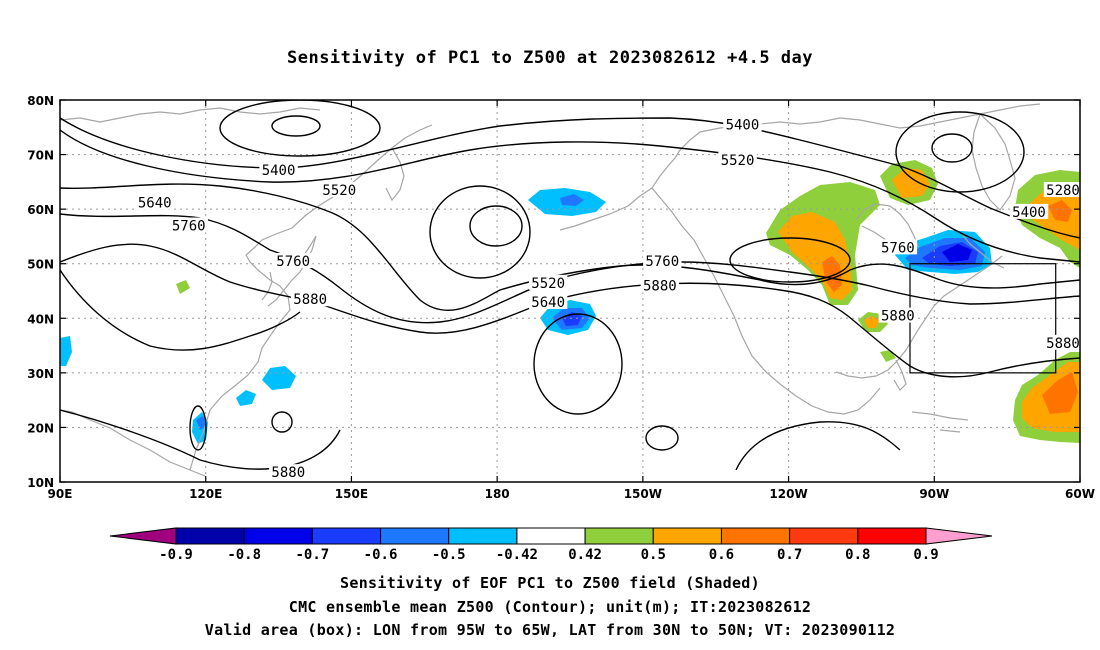 The width and height of the screenshot is (1100, 650). What do you see at coordinates (279, 378) in the screenshot?
I see `negative-region-west-pacific` at bounding box center [279, 378].